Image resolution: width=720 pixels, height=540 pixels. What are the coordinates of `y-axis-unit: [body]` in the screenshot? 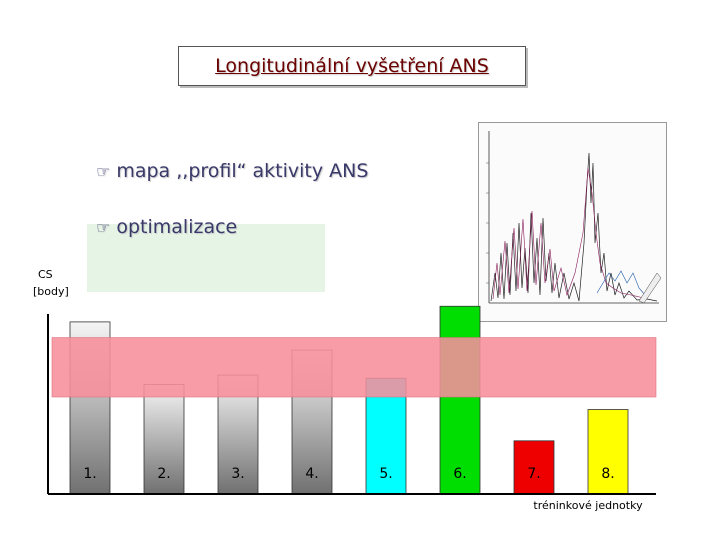 It's located at (51, 291).